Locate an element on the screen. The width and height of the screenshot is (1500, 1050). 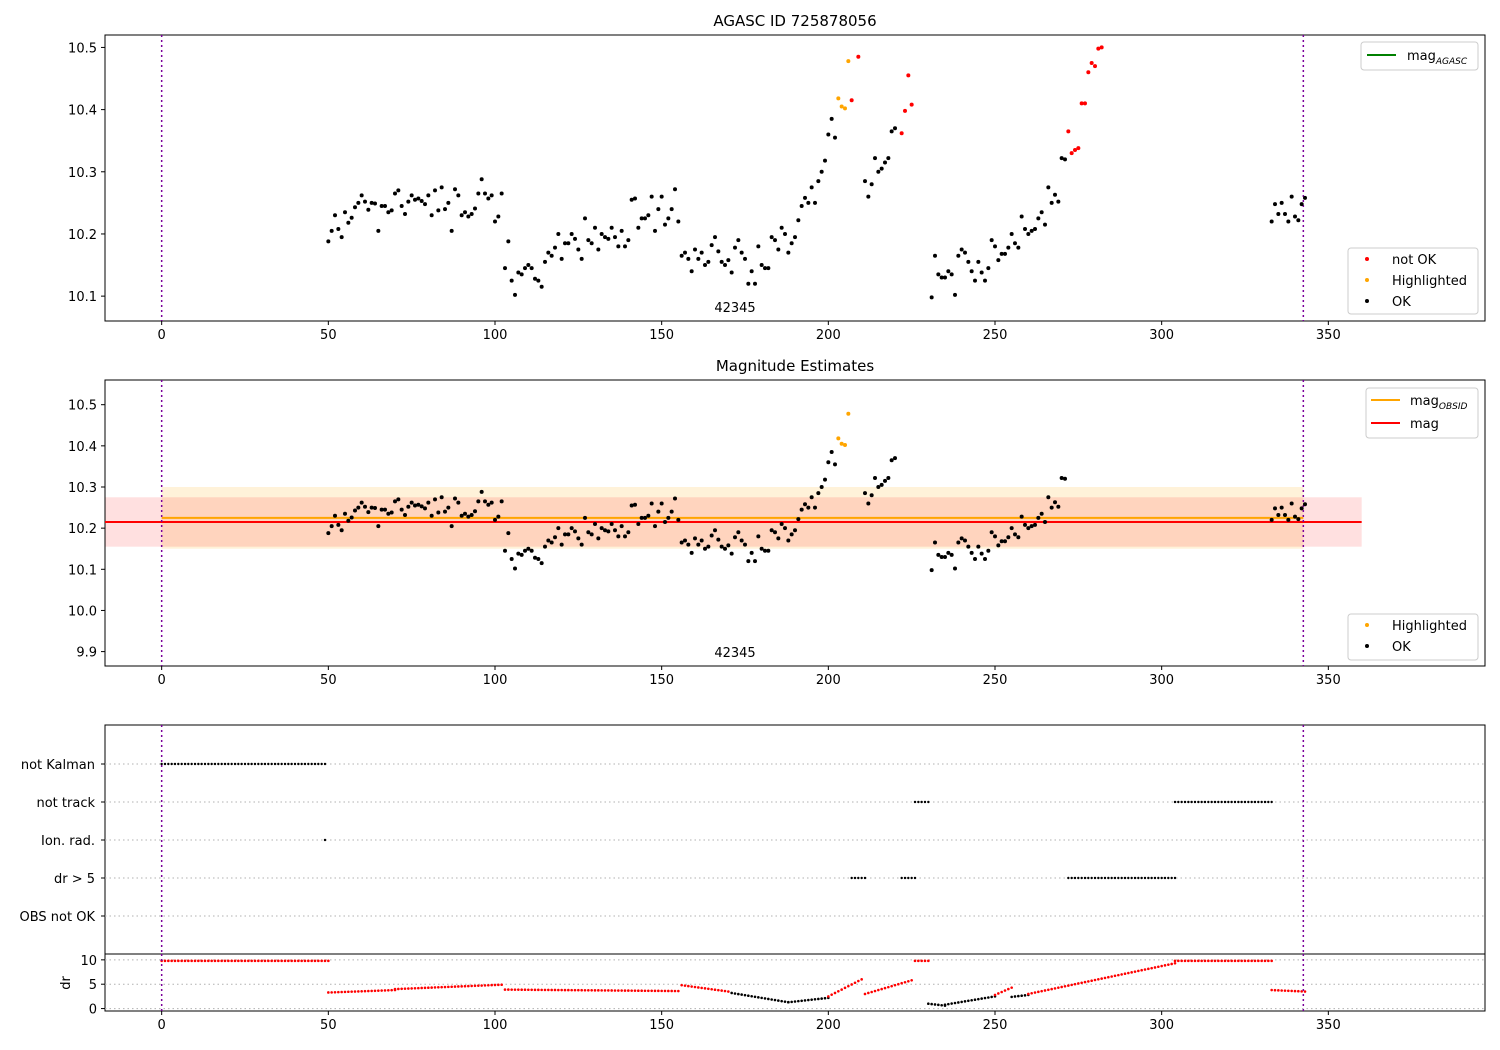
legend-points is located at coordinates (1413, 281).